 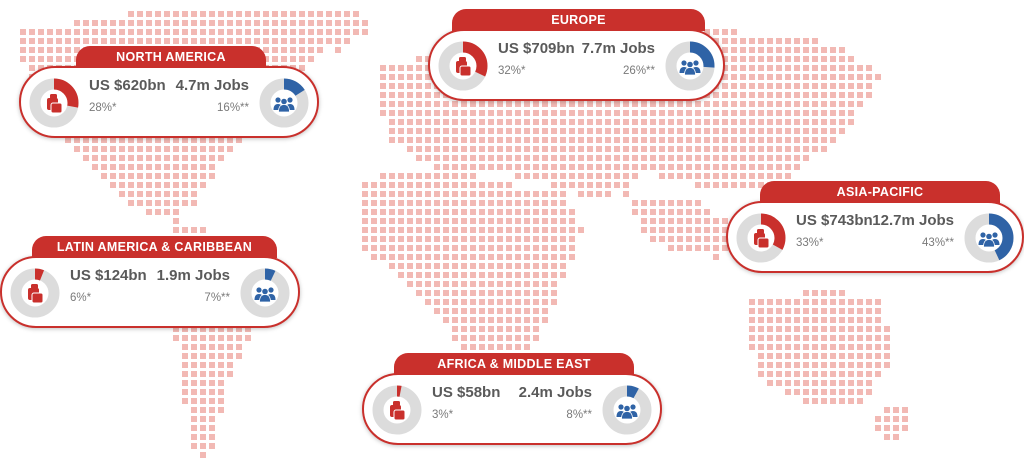 I want to click on jobs-share: 43%**, so click(x=938, y=243).